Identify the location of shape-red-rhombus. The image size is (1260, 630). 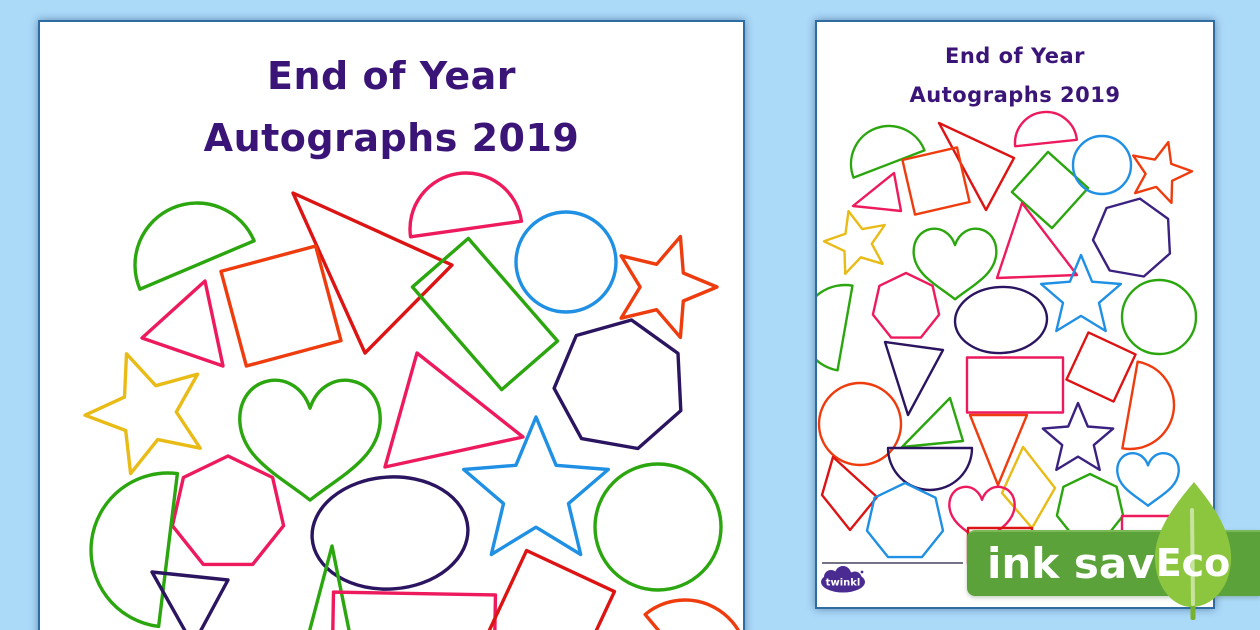
(849, 493).